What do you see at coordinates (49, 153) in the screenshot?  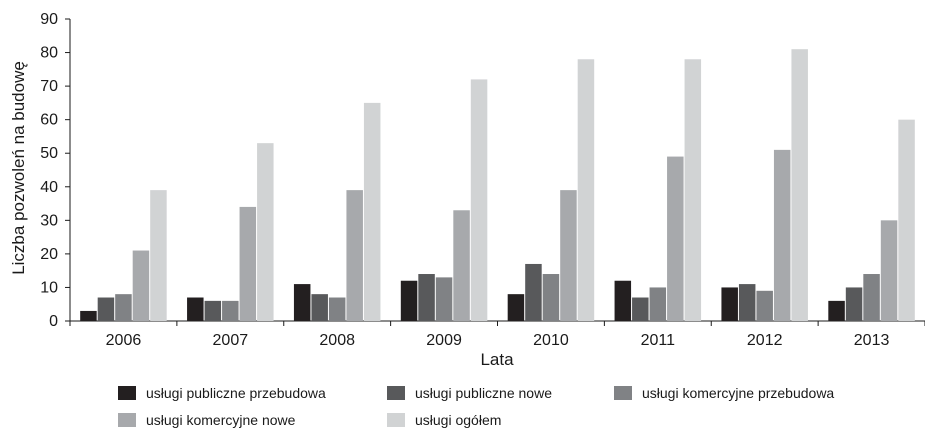 I see `y-tick-label: 50` at bounding box center [49, 153].